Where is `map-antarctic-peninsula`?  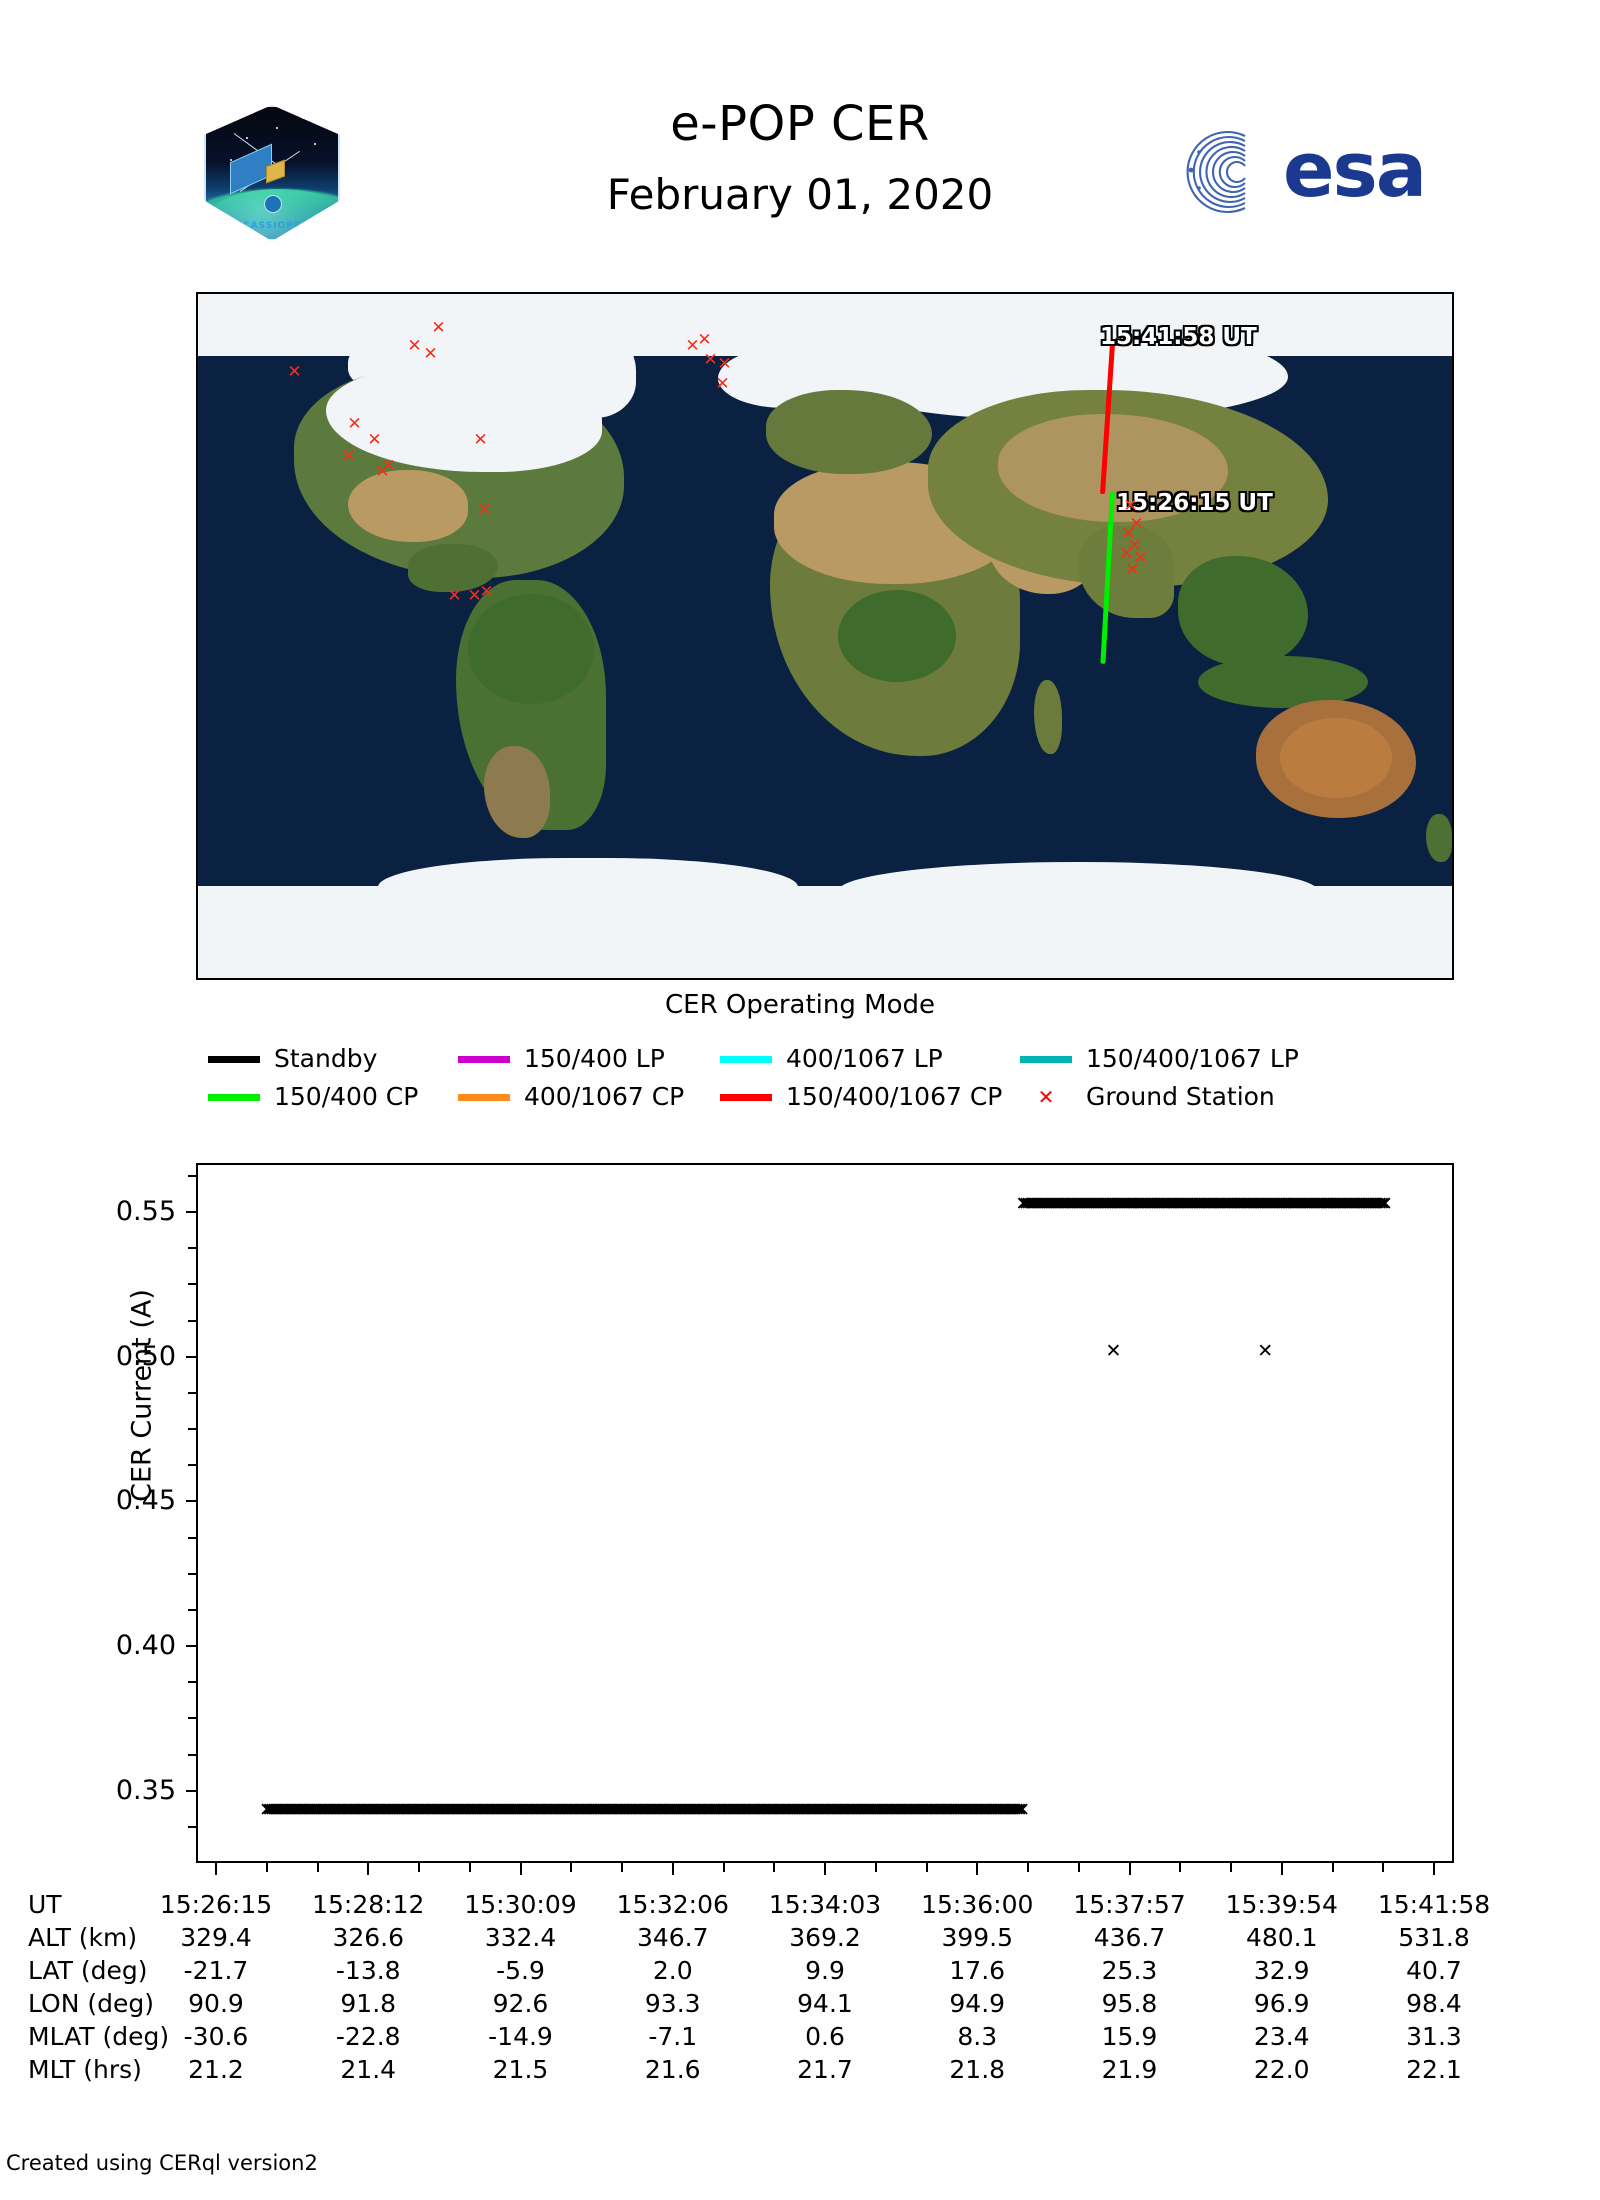 map-antarctic-peninsula is located at coordinates (588, 890).